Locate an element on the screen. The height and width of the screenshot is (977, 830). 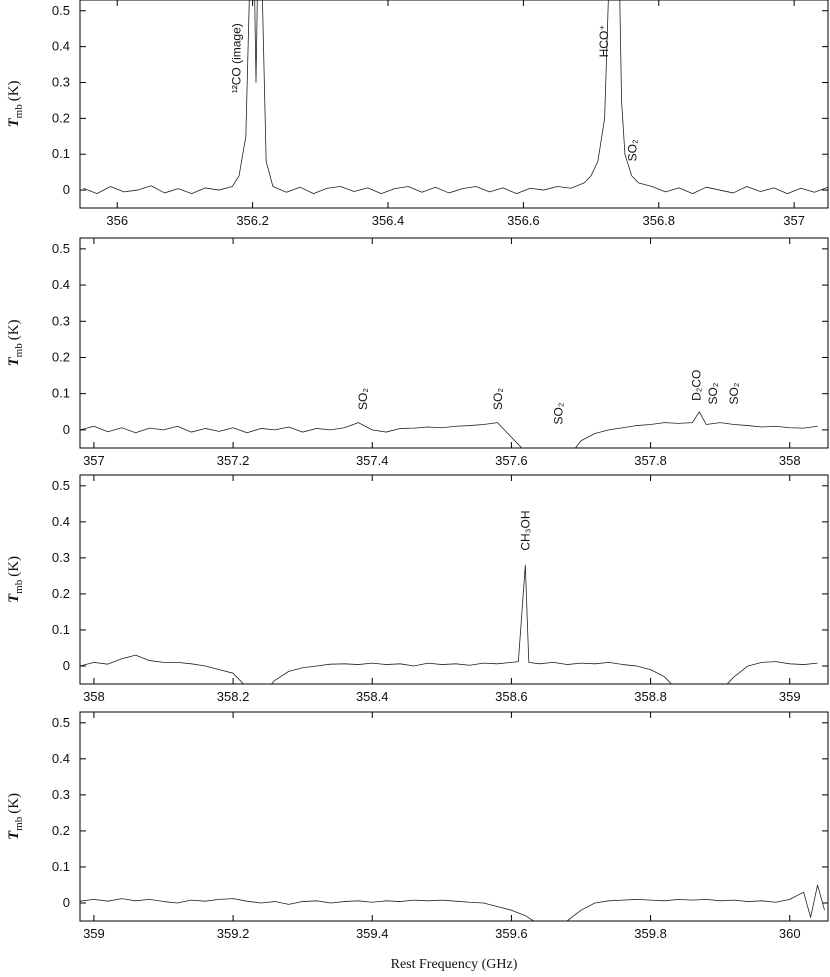
x-tick-label: 358.8 is located at coordinates (650, 696).